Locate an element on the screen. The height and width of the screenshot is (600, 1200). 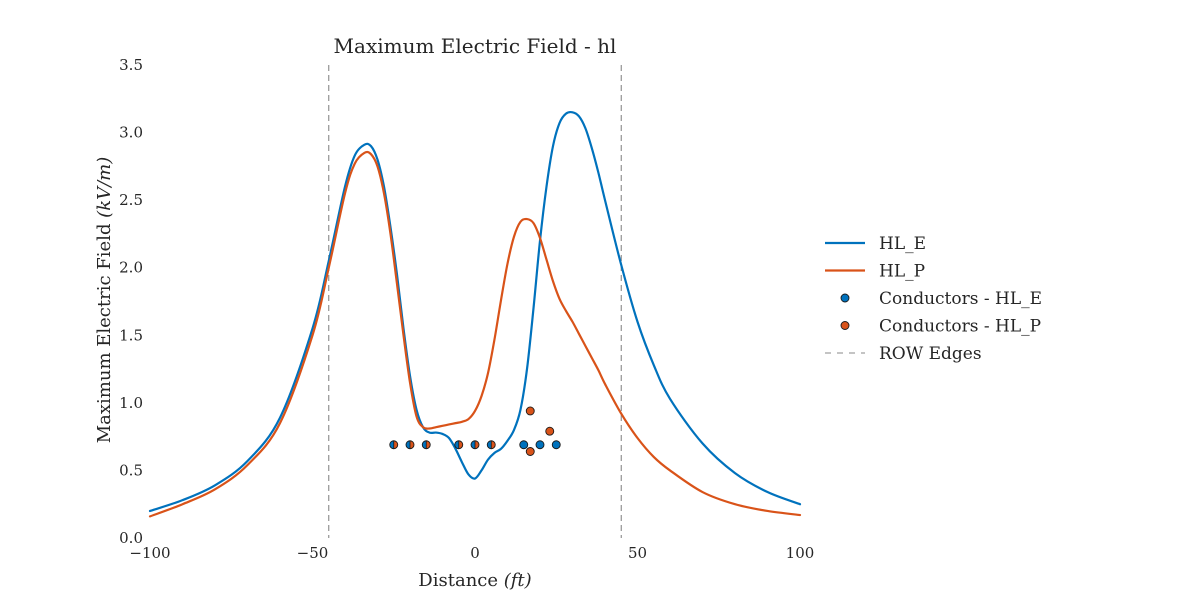
x-axis-label-main: Distance is located at coordinates (460, 580).